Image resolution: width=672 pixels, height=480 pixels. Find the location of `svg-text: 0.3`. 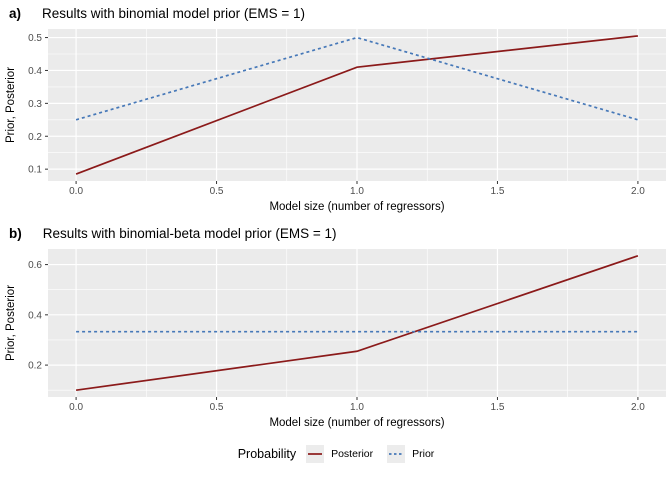

svg-text: 0.3 is located at coordinates (35, 104).